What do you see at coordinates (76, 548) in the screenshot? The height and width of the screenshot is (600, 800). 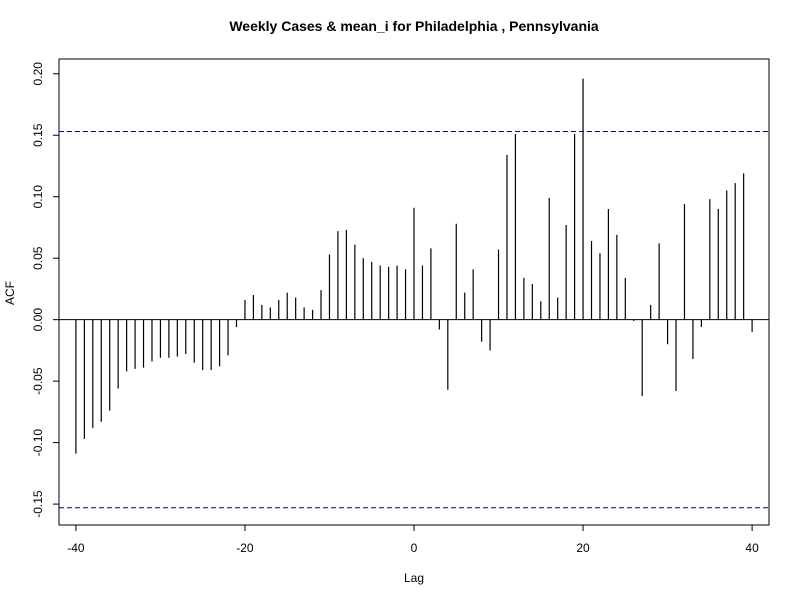 I see `x-tick-label: -40` at bounding box center [76, 548].